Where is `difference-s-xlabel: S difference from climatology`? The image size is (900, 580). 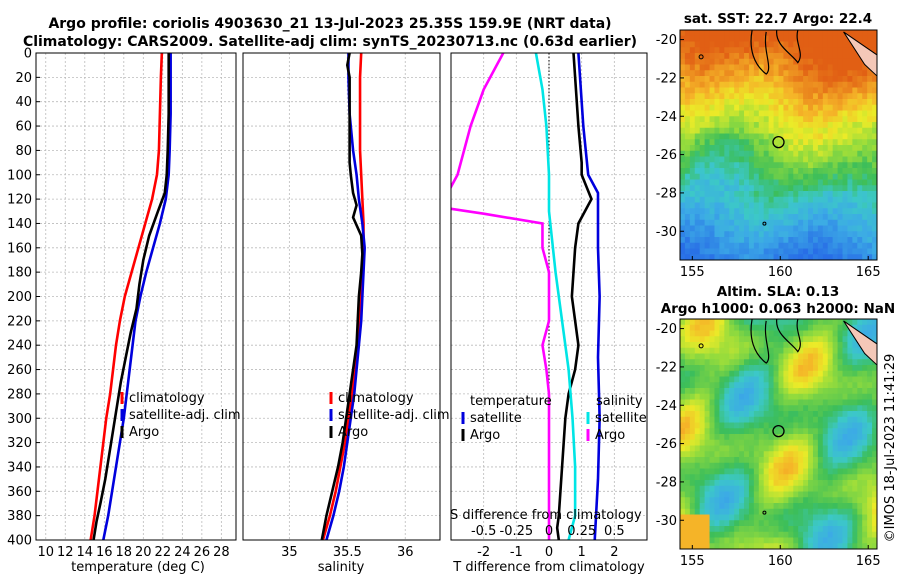
difference-s-xlabel: S difference from climatology is located at coordinates (546, 515).